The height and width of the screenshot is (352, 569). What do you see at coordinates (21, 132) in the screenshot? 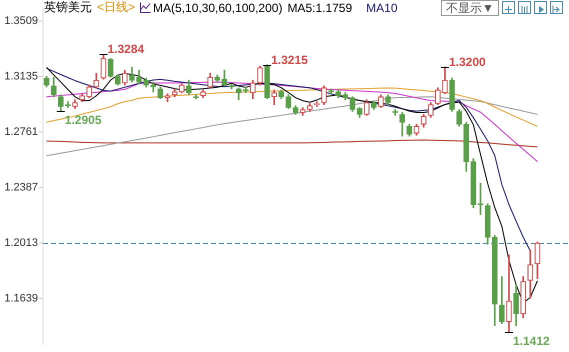
I see `y-tick-label: 1.2761` at bounding box center [21, 132].